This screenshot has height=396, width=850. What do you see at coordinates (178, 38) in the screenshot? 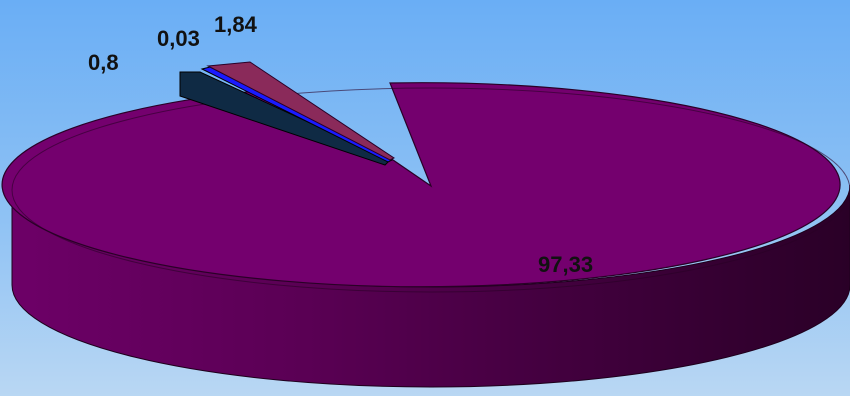
I see `data-label-2: 0,03` at bounding box center [178, 38].